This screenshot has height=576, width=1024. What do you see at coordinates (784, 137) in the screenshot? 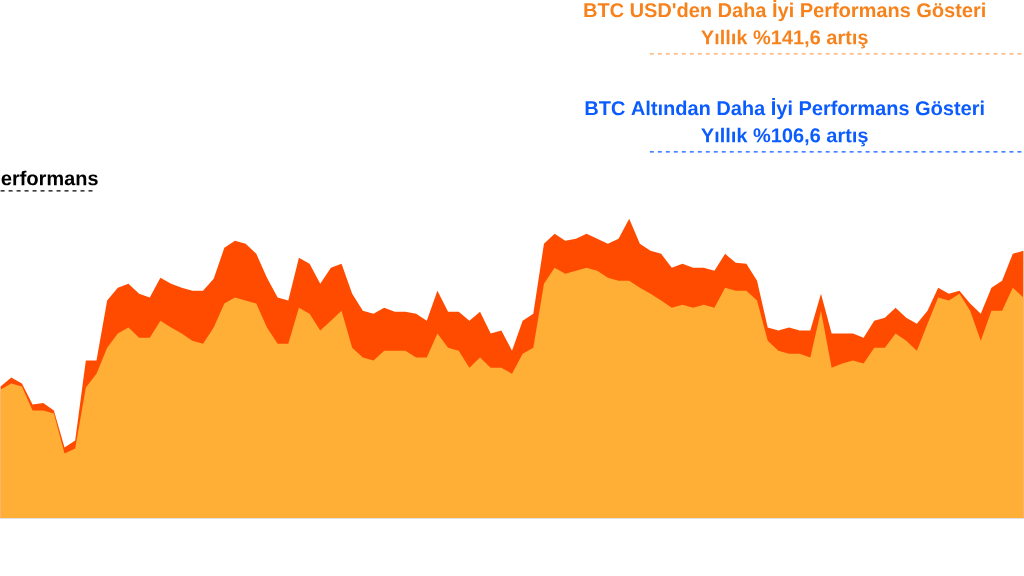
I see `ref-line-label: Yıllık %106,6 artış` at bounding box center [784, 137].